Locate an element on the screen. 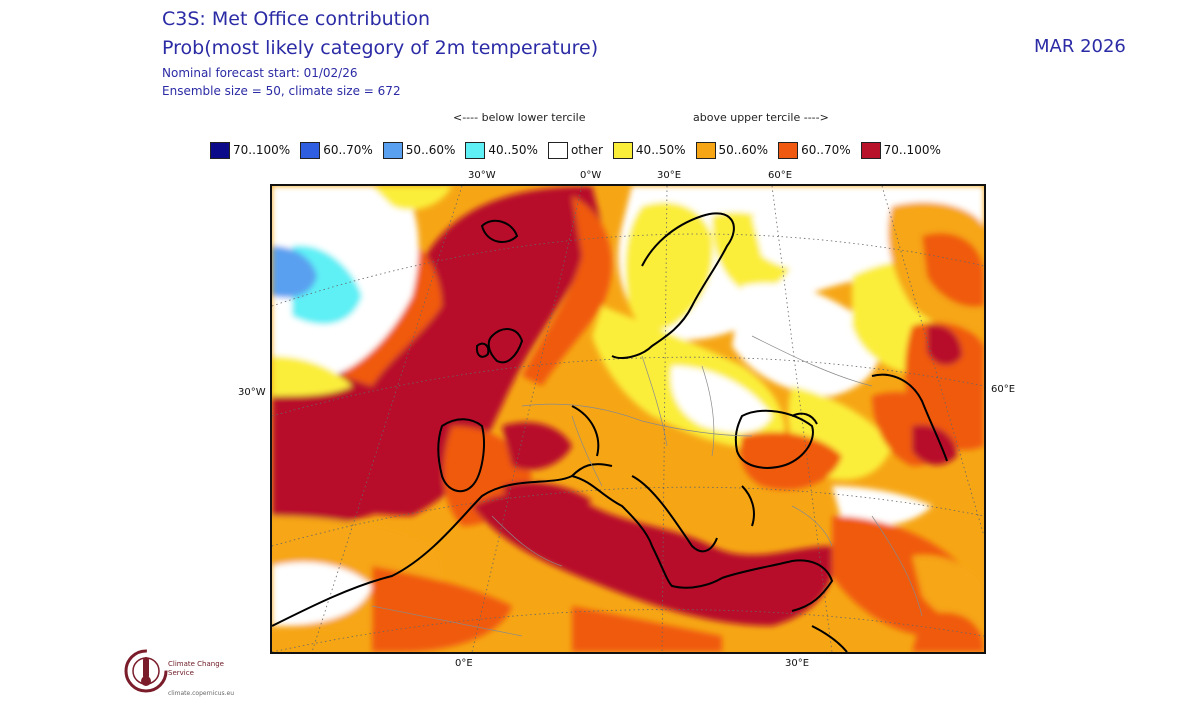 The height and width of the screenshot is (705, 1200). logo-url: climate.copernicus.eu is located at coordinates (201, 693).